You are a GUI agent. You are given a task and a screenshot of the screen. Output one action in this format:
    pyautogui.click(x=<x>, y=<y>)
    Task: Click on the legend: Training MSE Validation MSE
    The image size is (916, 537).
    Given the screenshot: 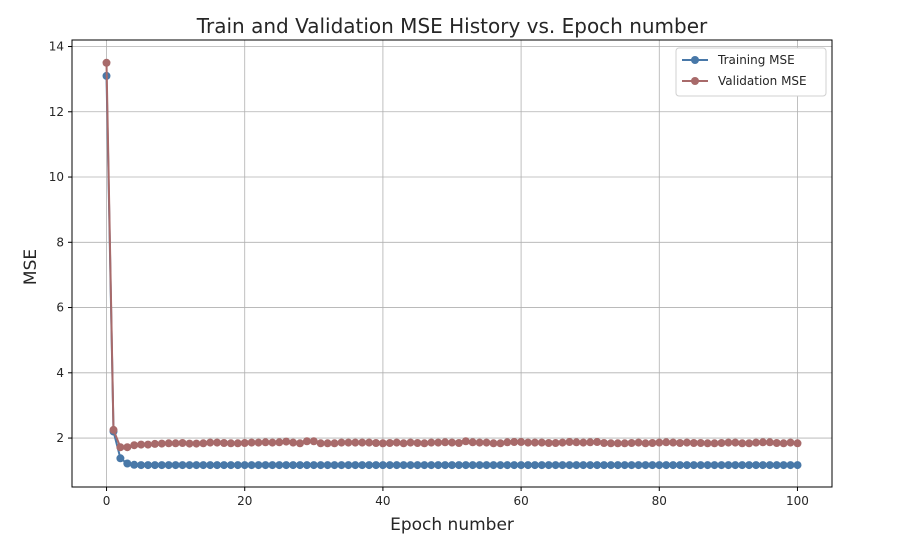 What is the action you would take?
    pyautogui.click(x=751, y=72)
    